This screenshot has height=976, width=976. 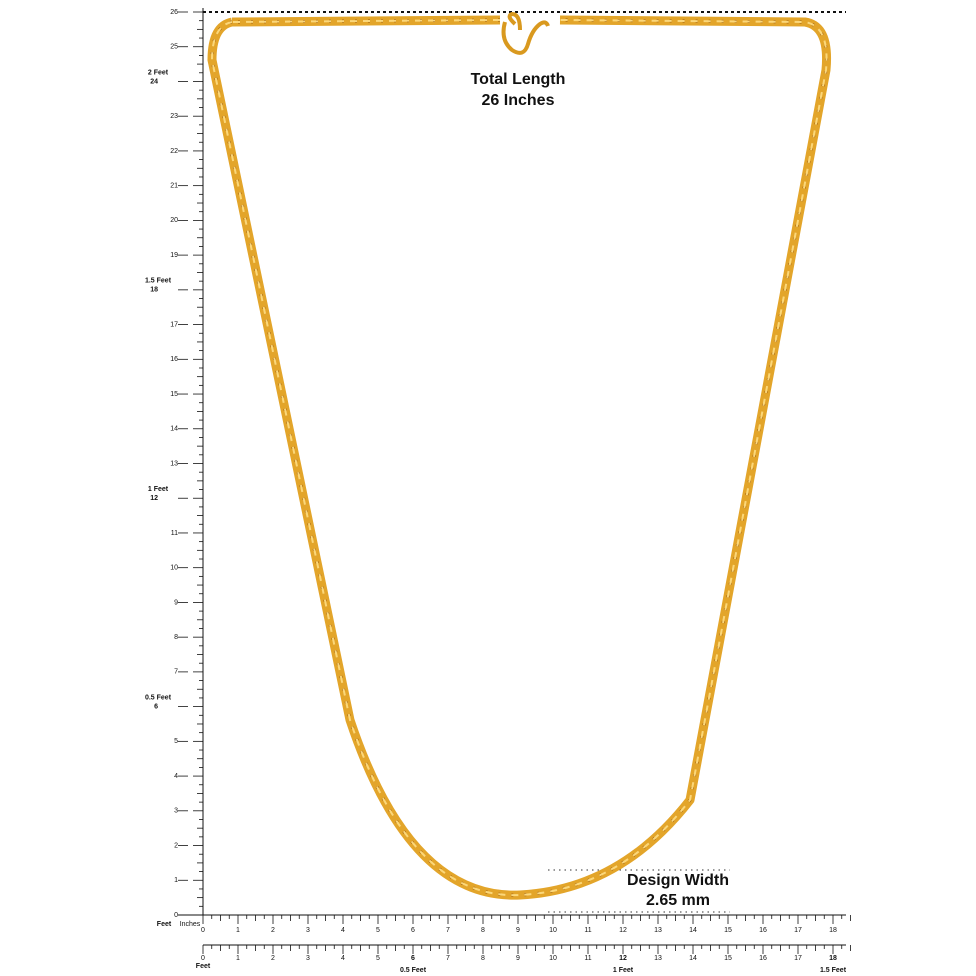 What do you see at coordinates (678, 900) in the screenshot?
I see `design-width-value: 2.65 mm` at bounding box center [678, 900].